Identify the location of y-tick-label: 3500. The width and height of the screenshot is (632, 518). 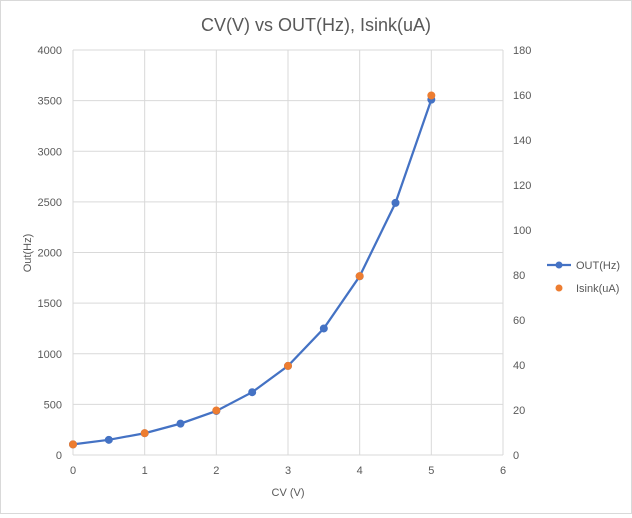
(50, 102).